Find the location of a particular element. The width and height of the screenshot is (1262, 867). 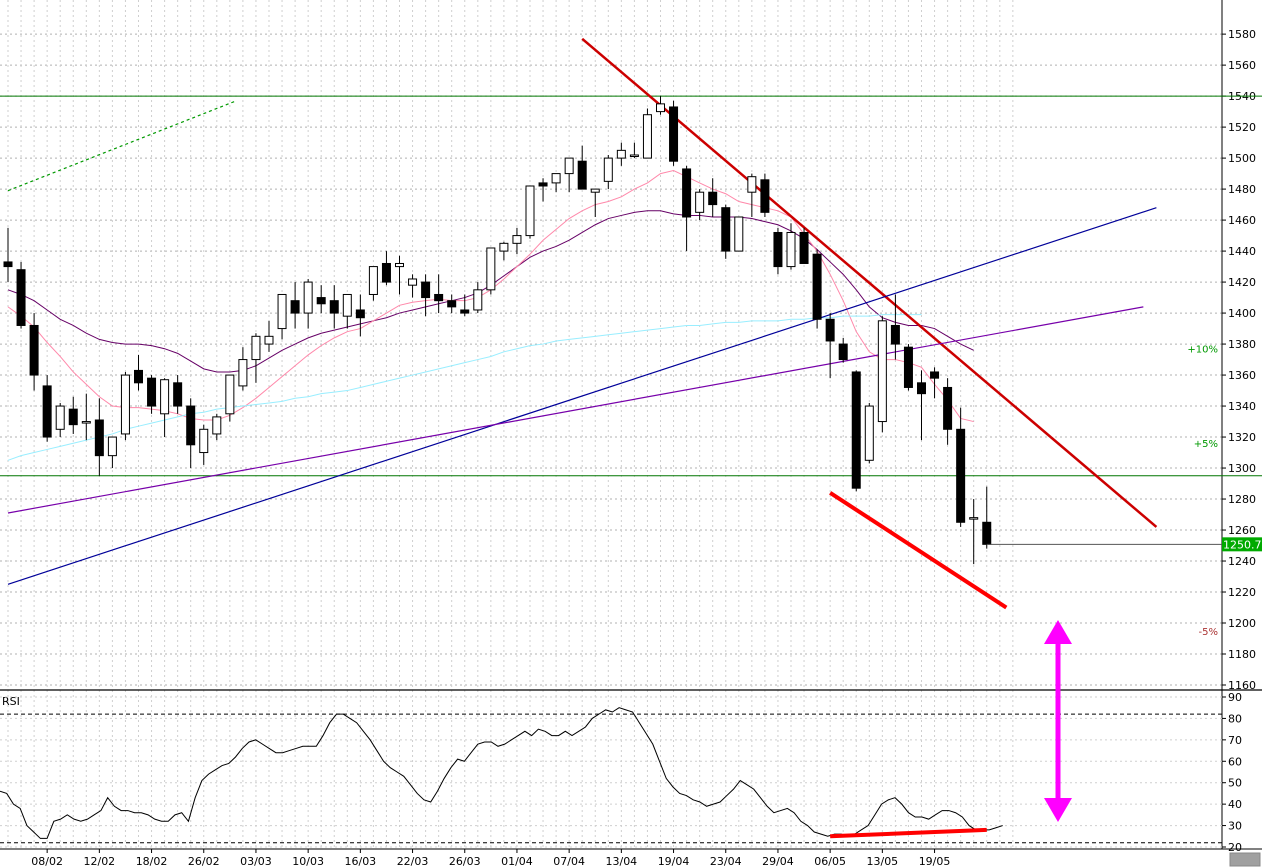

scrollbar-thumb is located at coordinates (1245, 859).